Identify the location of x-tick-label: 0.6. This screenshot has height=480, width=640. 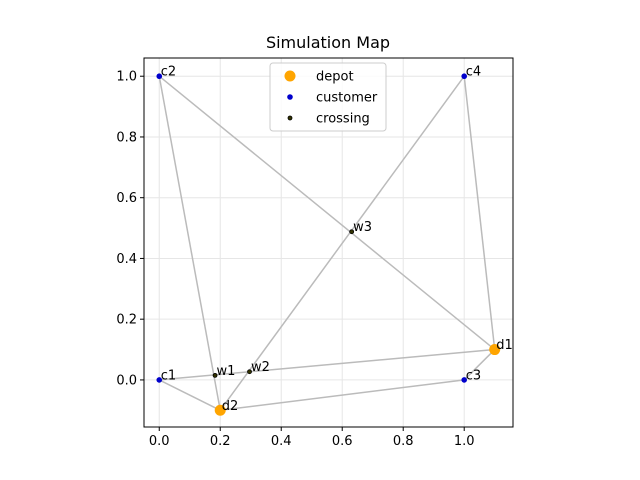
(342, 441).